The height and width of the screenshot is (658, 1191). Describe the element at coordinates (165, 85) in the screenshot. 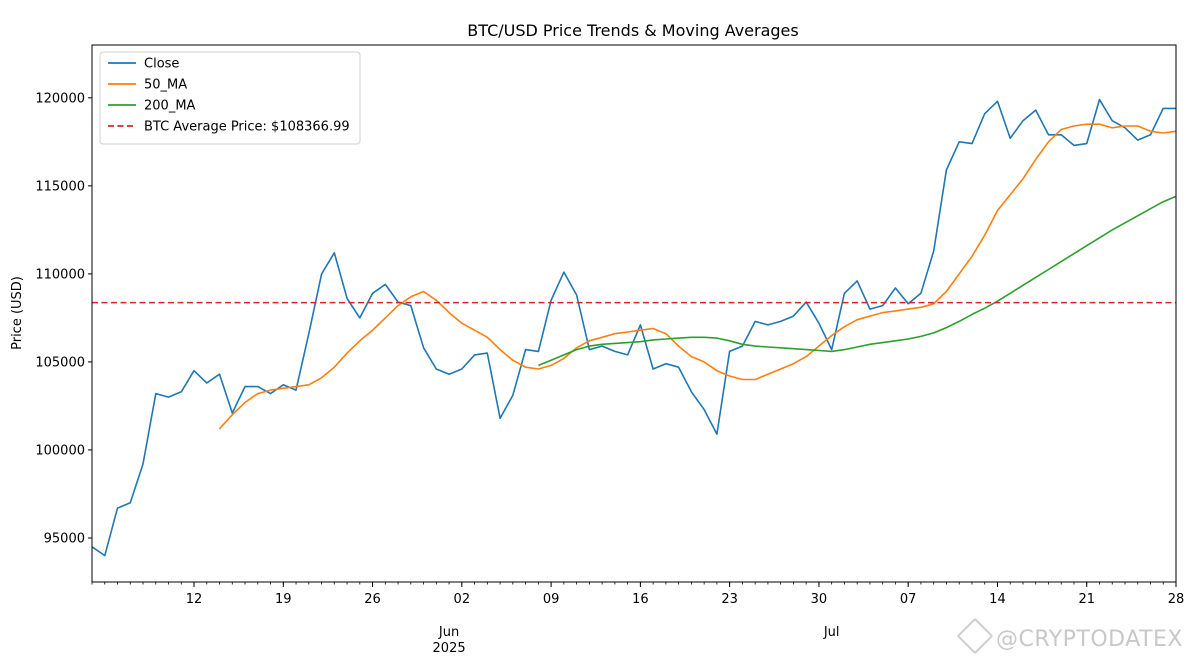

I see `legend-label: 50_MA` at that location.